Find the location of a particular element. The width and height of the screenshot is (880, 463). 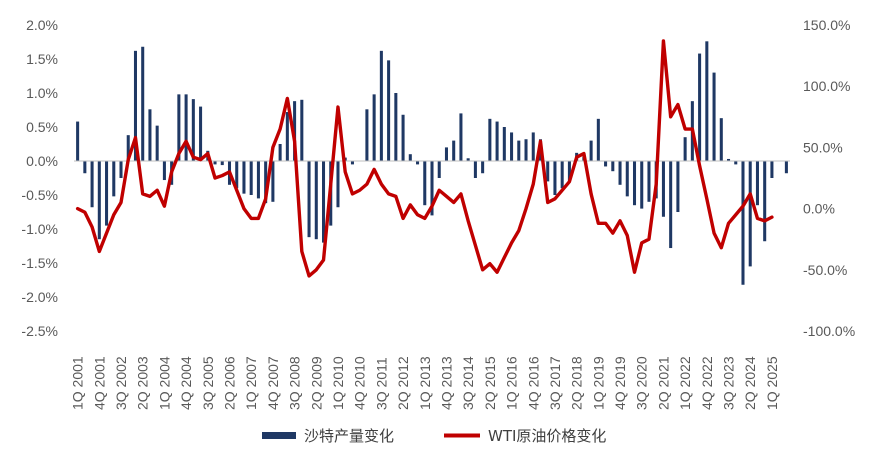

x-tick-label: 2Q 2015 is located at coordinates (490, 383).